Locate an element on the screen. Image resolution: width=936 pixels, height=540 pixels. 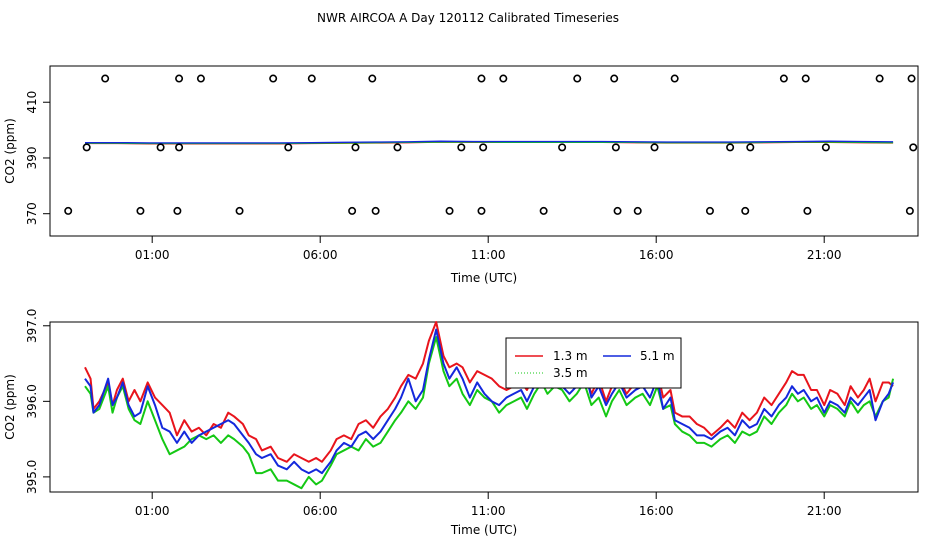
top-y-tick-label: 410 is located at coordinates (32, 102).